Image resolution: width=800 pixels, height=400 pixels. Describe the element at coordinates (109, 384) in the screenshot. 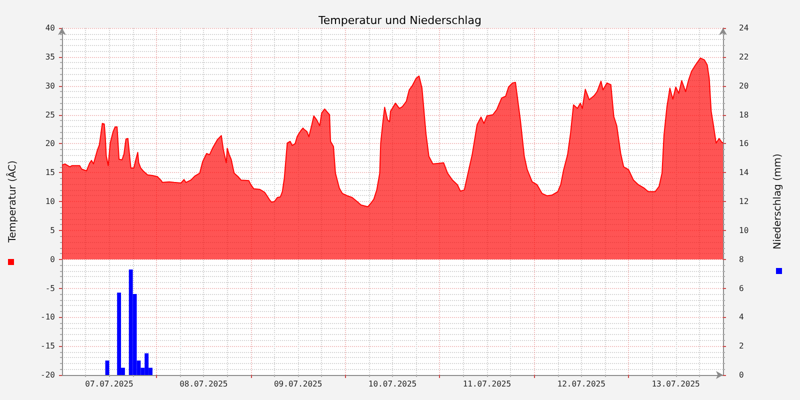

I see `x-tick-label: 07.07.2025` at that location.